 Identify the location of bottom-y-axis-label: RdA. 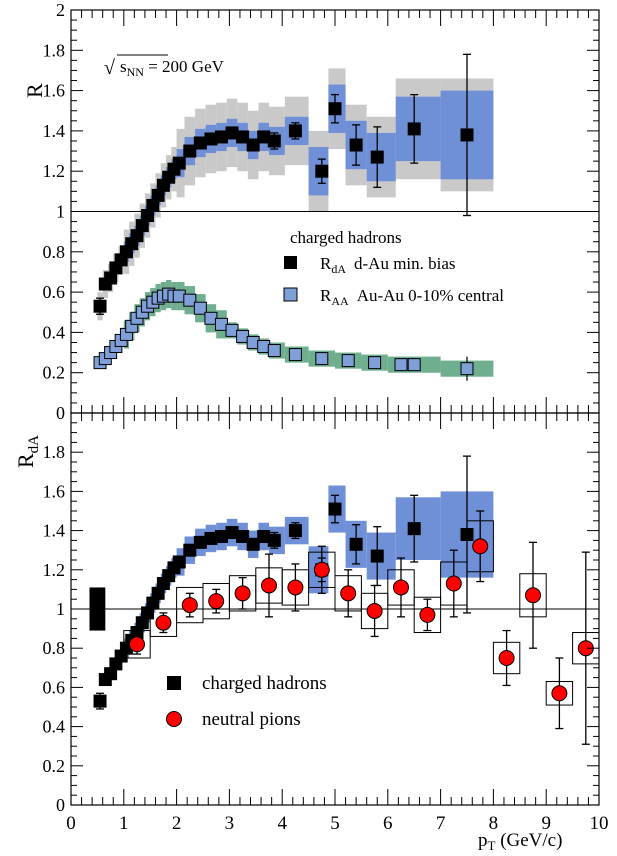
(27, 451).